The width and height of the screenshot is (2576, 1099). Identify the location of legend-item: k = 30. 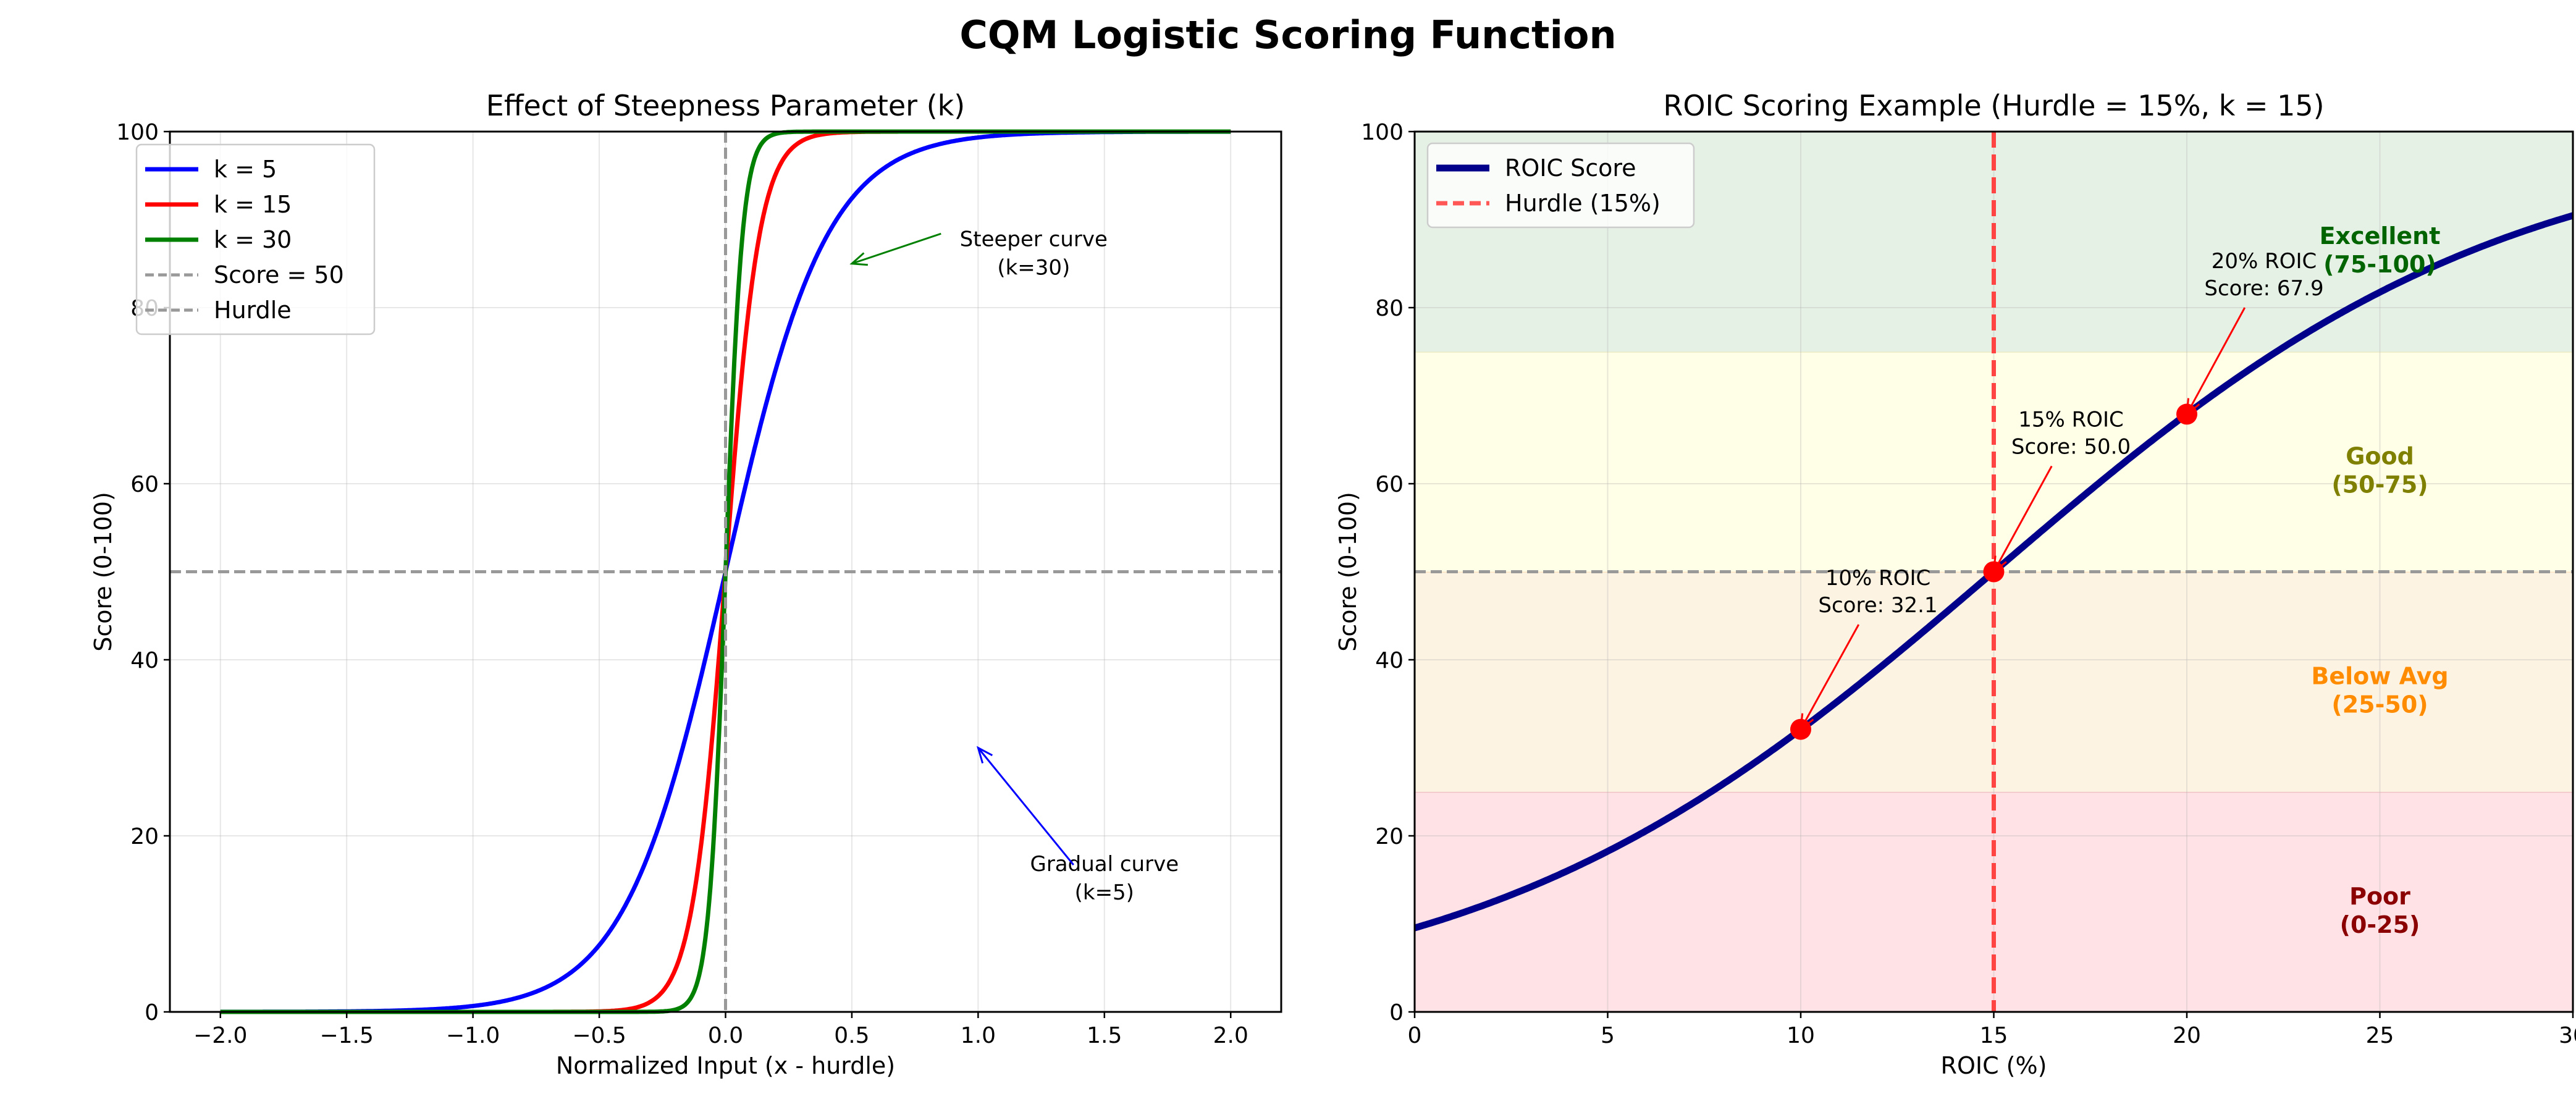
(218, 239).